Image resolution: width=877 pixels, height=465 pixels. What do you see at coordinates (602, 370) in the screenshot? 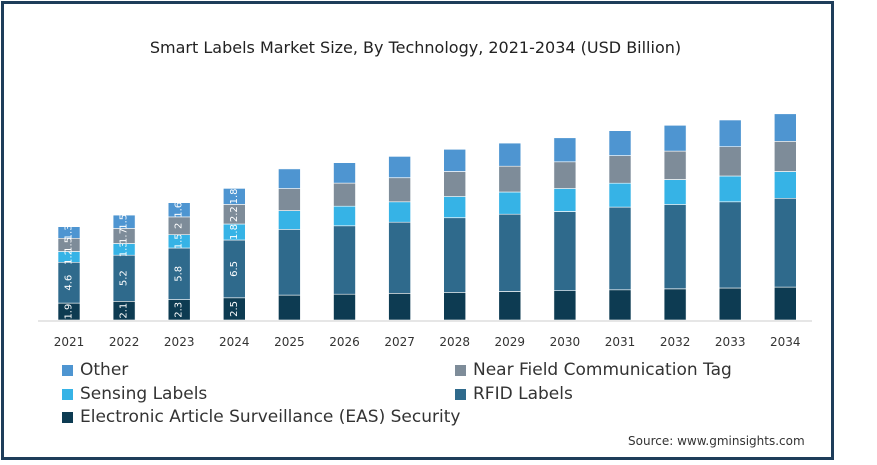
I see `legend-label-nfc: Near Field Communication Tag` at bounding box center [602, 370].